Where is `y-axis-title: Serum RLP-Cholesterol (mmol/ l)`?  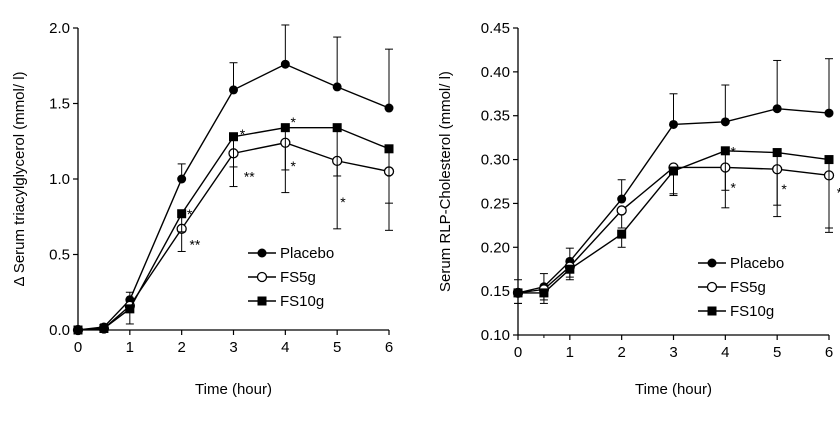 y-axis-title: Serum RLP-Cholesterol (mmol/ l) is located at coordinates (445, 181).